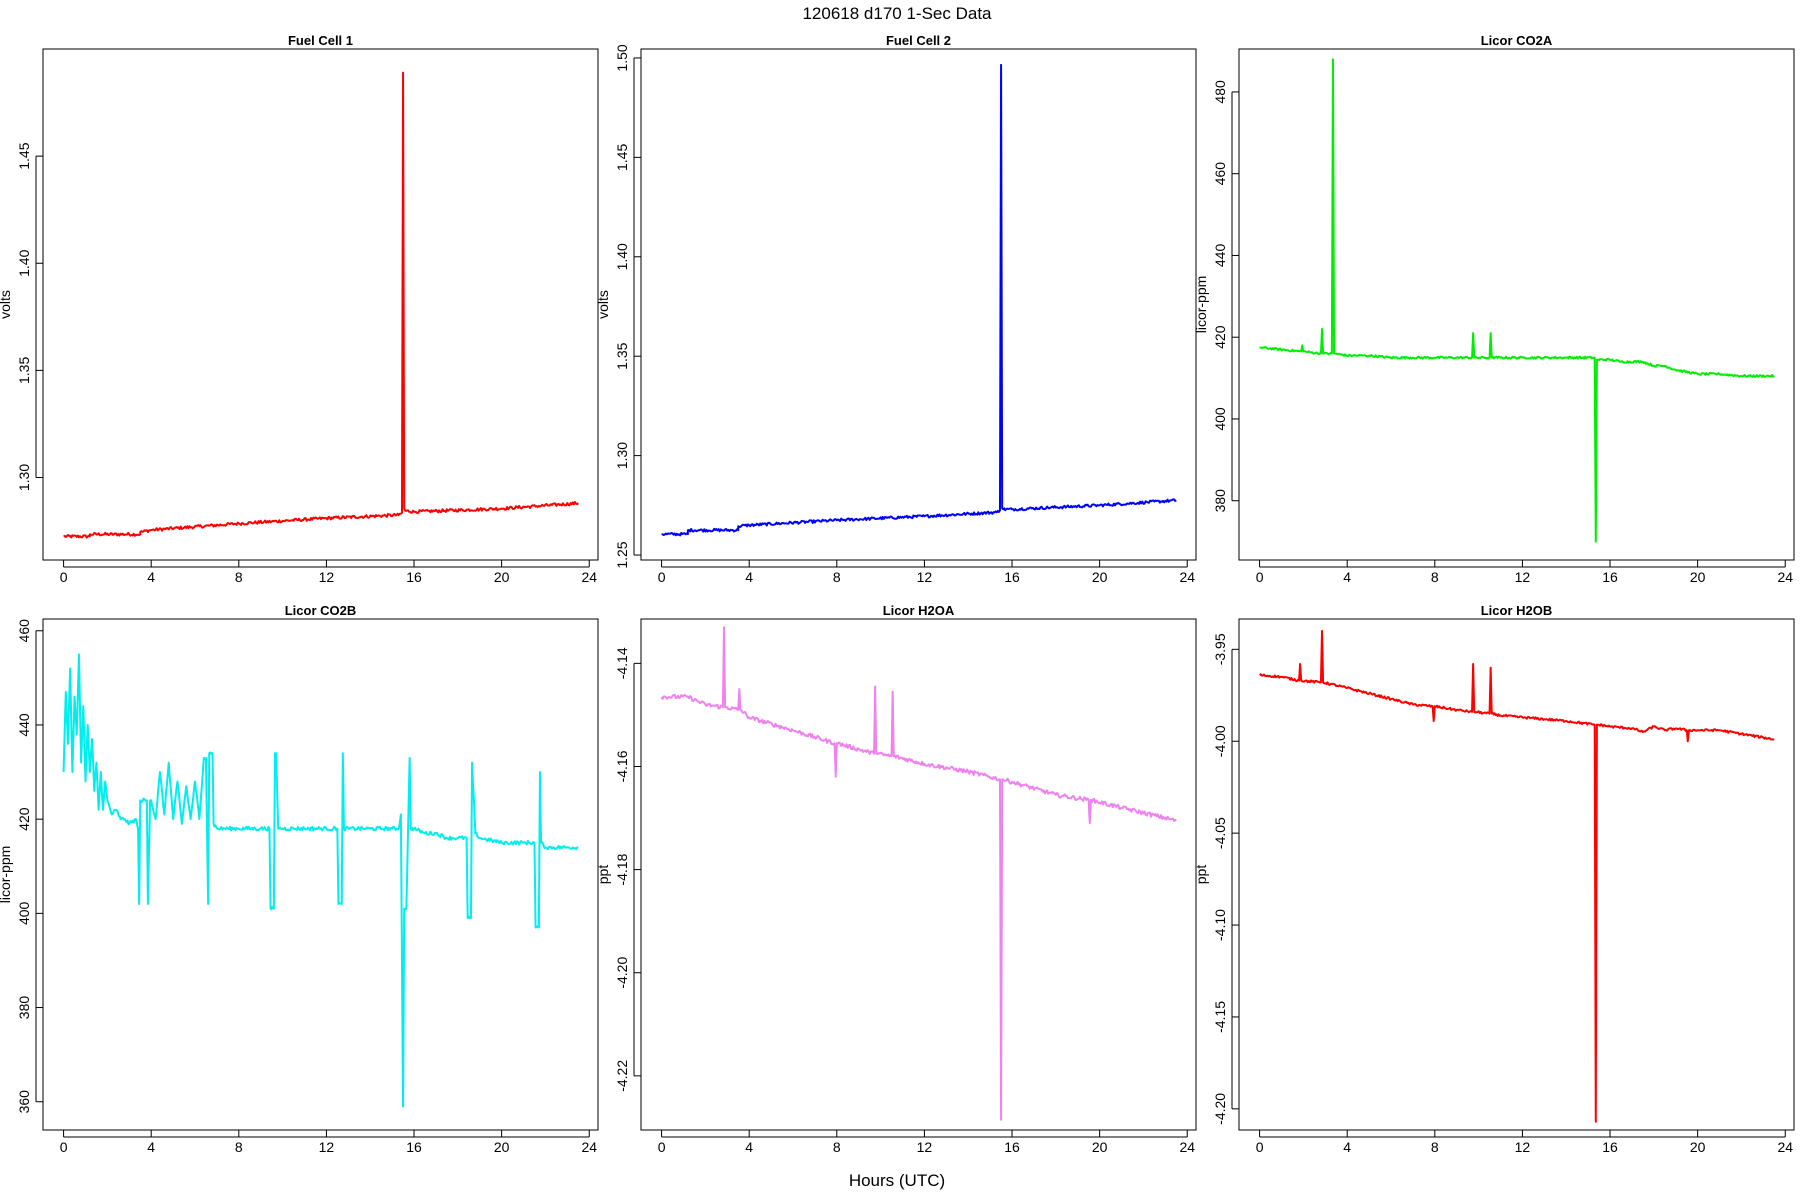 The image size is (1800, 1200). I want to click on y-tick-label: 1.50, so click(622, 57).